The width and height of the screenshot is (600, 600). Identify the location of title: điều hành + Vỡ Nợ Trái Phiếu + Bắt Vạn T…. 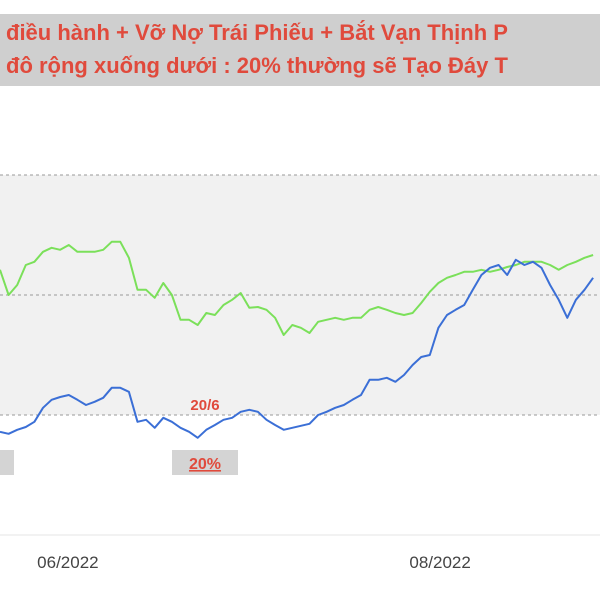
(257, 32).